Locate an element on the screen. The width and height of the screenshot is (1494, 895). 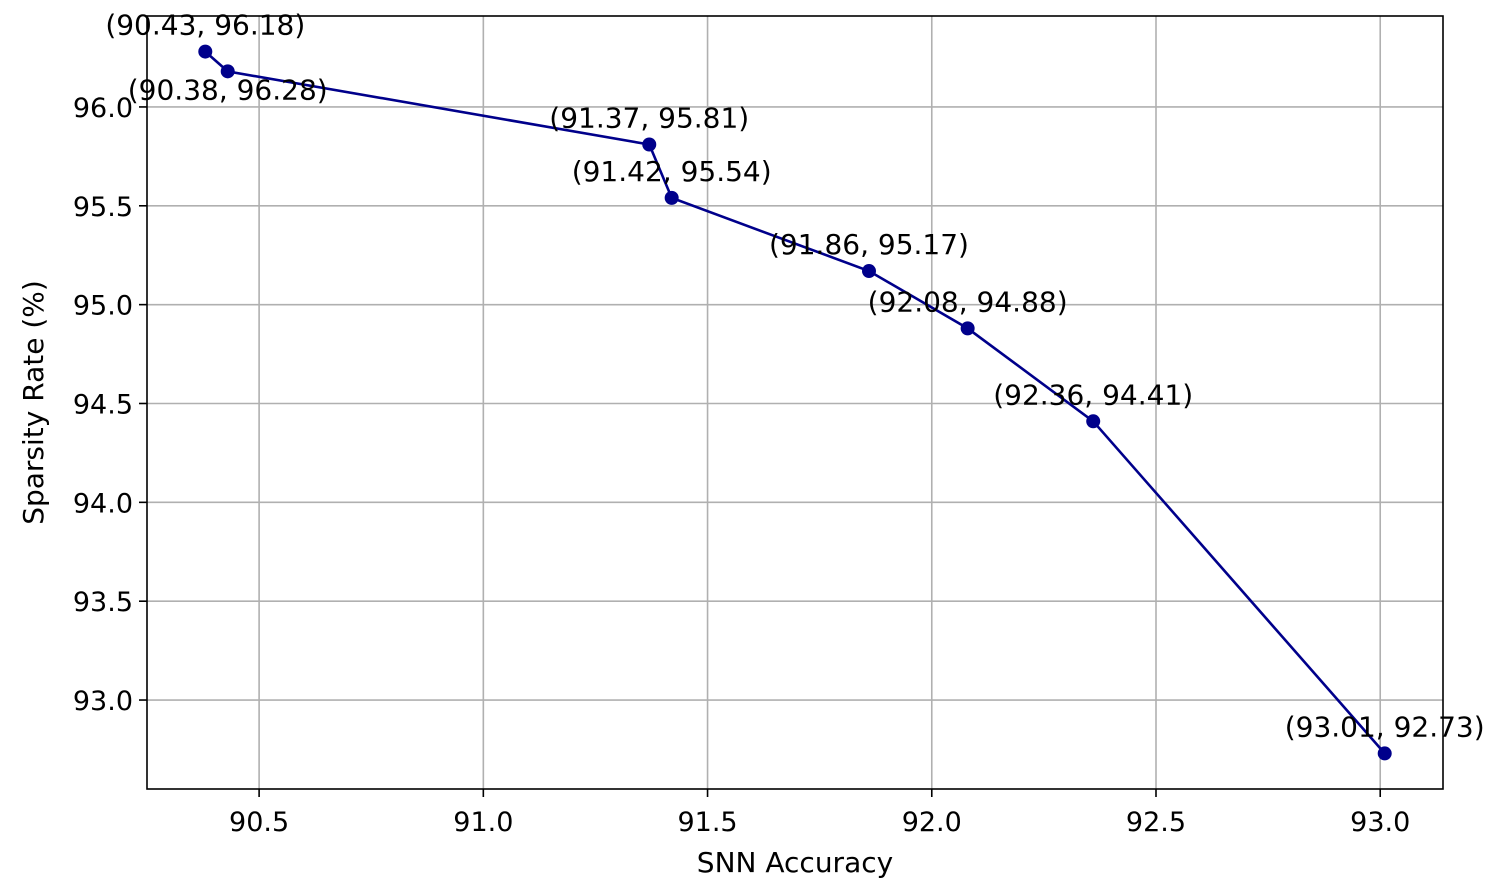
x-tick-label: 91.5 is located at coordinates (707, 822).